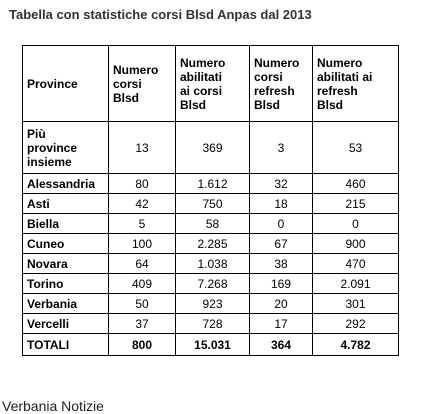 This screenshot has height=414, width=434. I want to click on total-row: TOTALI 800 15.031 364 4.782, so click(210, 344).